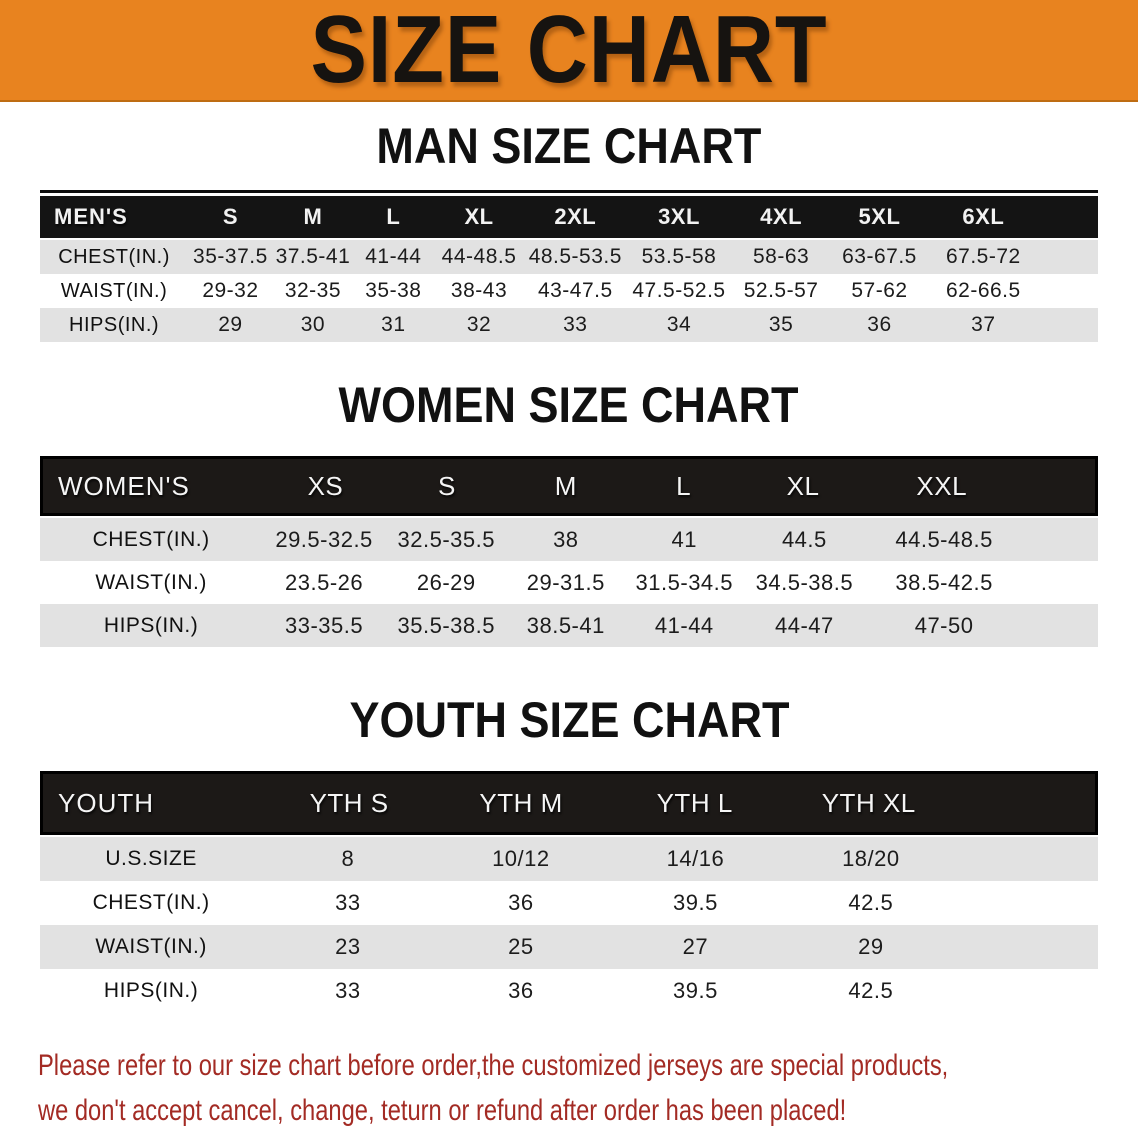  I want to click on youth-section-heading: YOUTH SIZE CHART, so click(569, 709).